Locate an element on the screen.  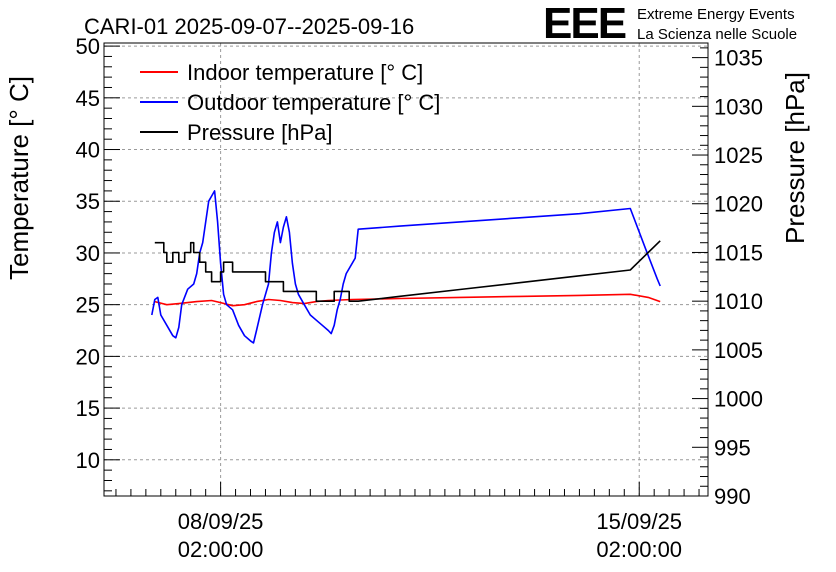
y-tick-label: 50 is located at coordinates (88, 46).